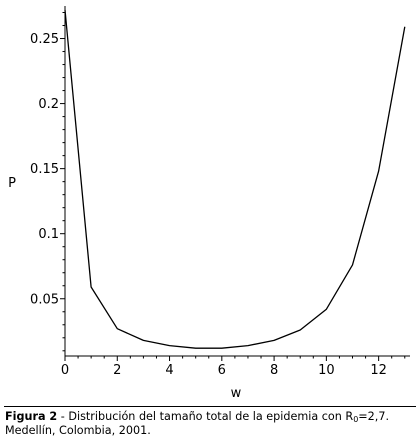  I want to click on caption-text-after: =2,7. Medellín, Colombia, 2001., so click(197, 423).